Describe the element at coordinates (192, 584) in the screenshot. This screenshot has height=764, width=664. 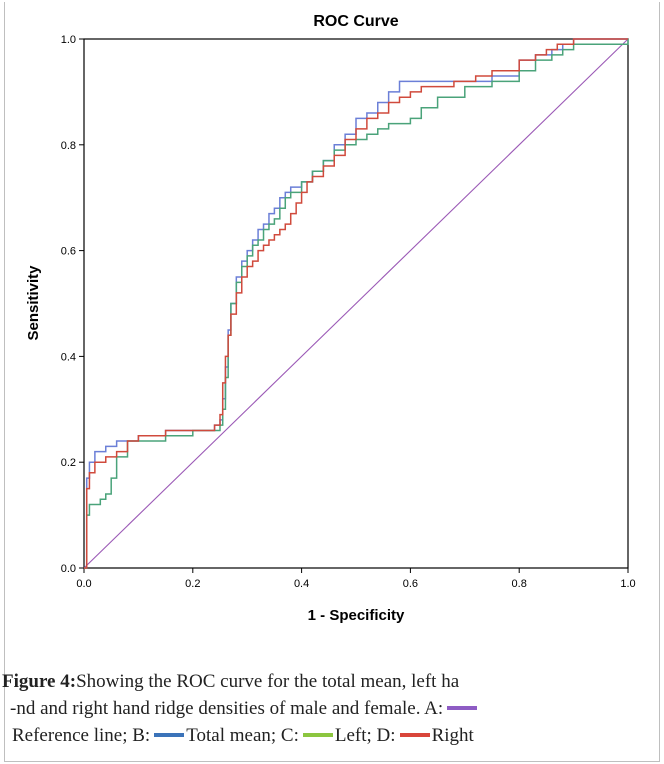
I see `x-tick-label: 0.2` at that location.